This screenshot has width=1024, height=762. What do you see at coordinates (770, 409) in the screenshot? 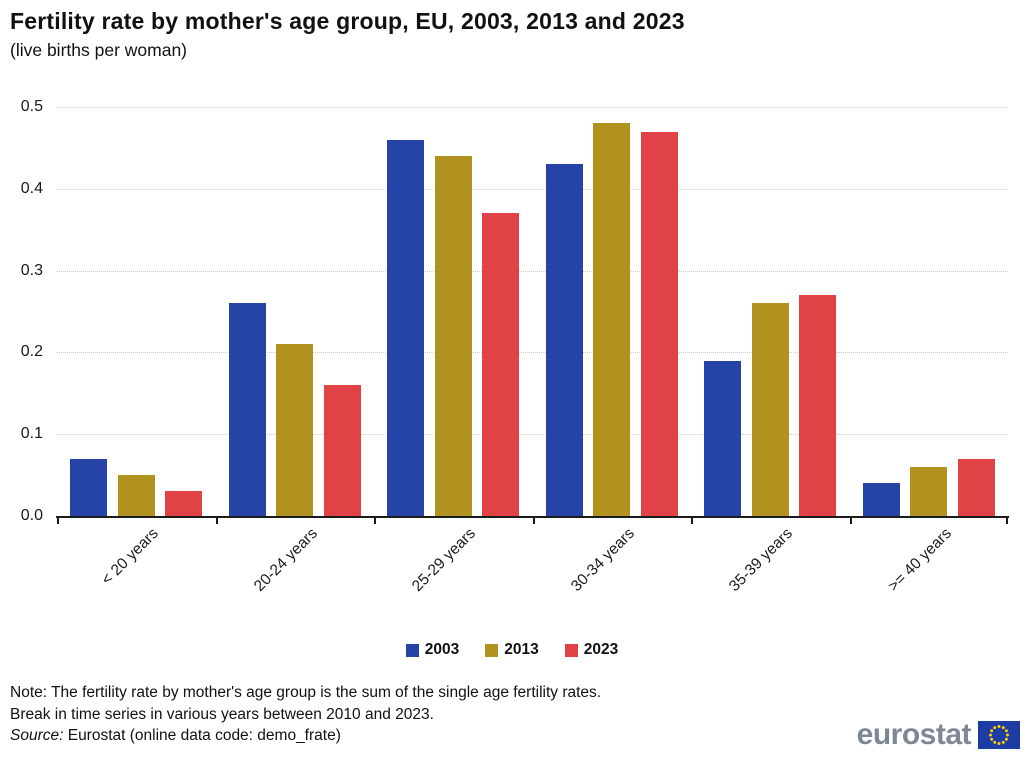
I see `bar-2013-35-39-years` at bounding box center [770, 409].